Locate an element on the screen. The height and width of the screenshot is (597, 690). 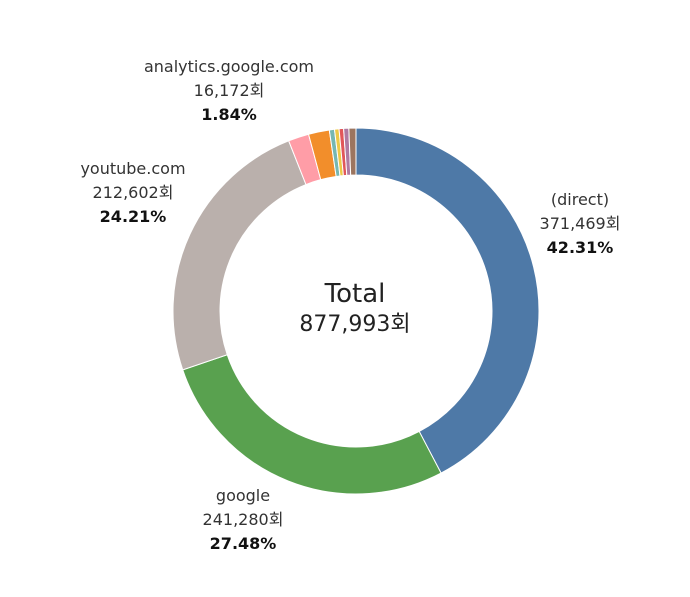
label-analytics: analytics.google.com 16,172회 1.84% is located at coordinates (229, 91).